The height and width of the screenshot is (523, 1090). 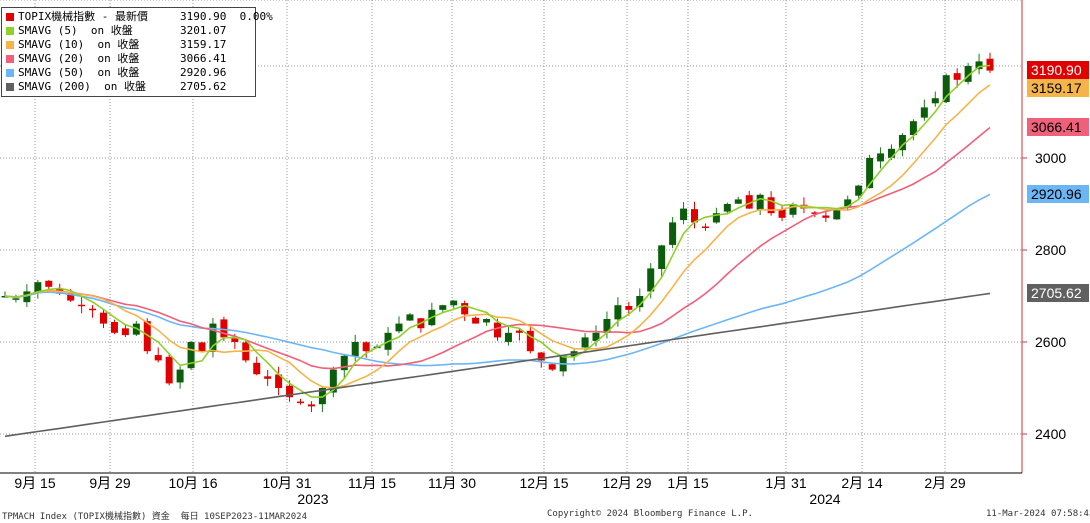 I want to click on legend-name-ma200: SMAVG (200) on 收盤, so click(x=82, y=86).